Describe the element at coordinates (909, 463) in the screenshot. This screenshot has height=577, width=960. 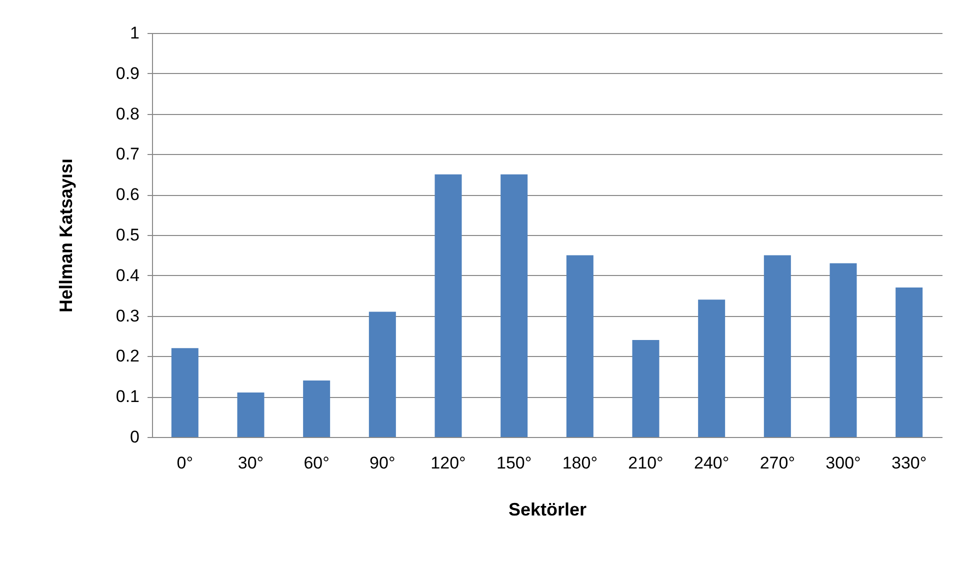
I see `x-tick-label: 330°` at that location.